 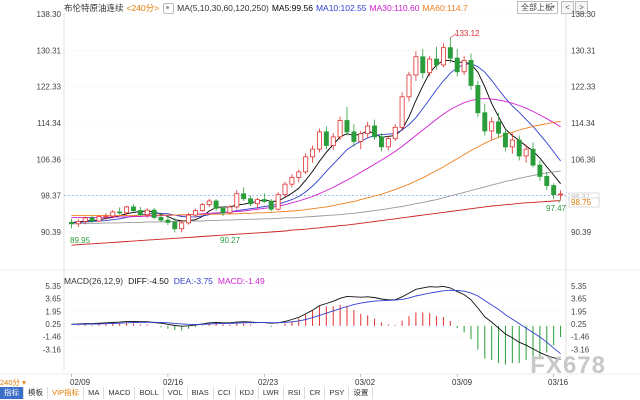 What do you see at coordinates (148, 281) in the screenshot?
I see `macd-diff: DIFF:-4.50` at bounding box center [148, 281].